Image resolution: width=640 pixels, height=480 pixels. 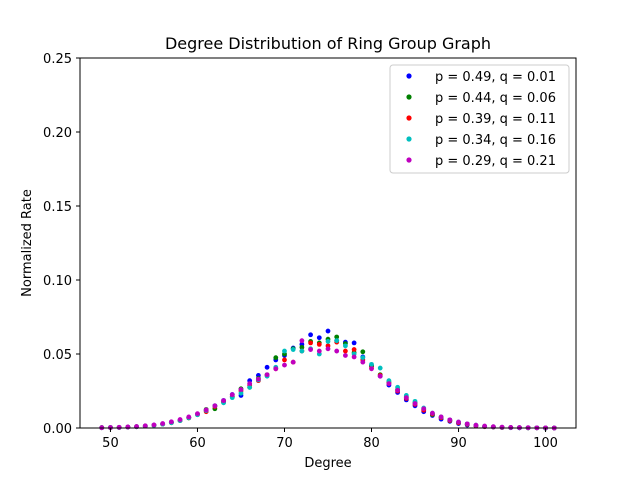 I want to click on legend-entry: p = 0.49, q = 0.01, so click(x=481, y=77).